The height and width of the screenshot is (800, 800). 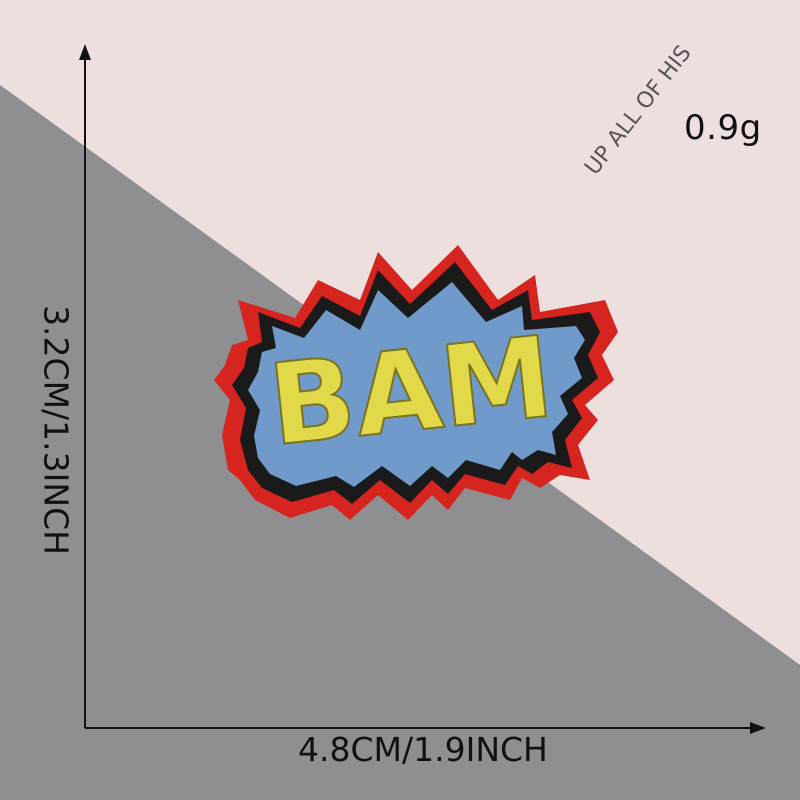 I want to click on patch-lettering: BAM, so click(x=411, y=392).